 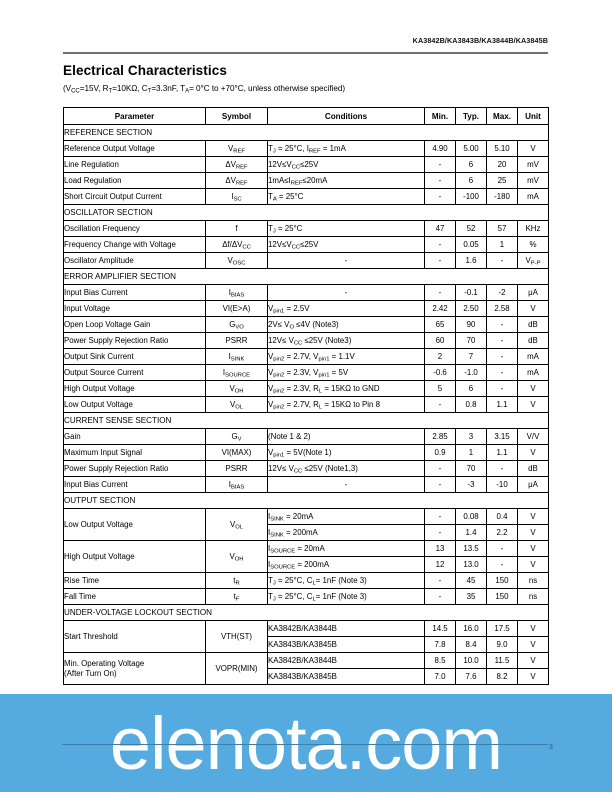 I want to click on section-header-row: REFERENCE SECTION, so click(x=306, y=132).